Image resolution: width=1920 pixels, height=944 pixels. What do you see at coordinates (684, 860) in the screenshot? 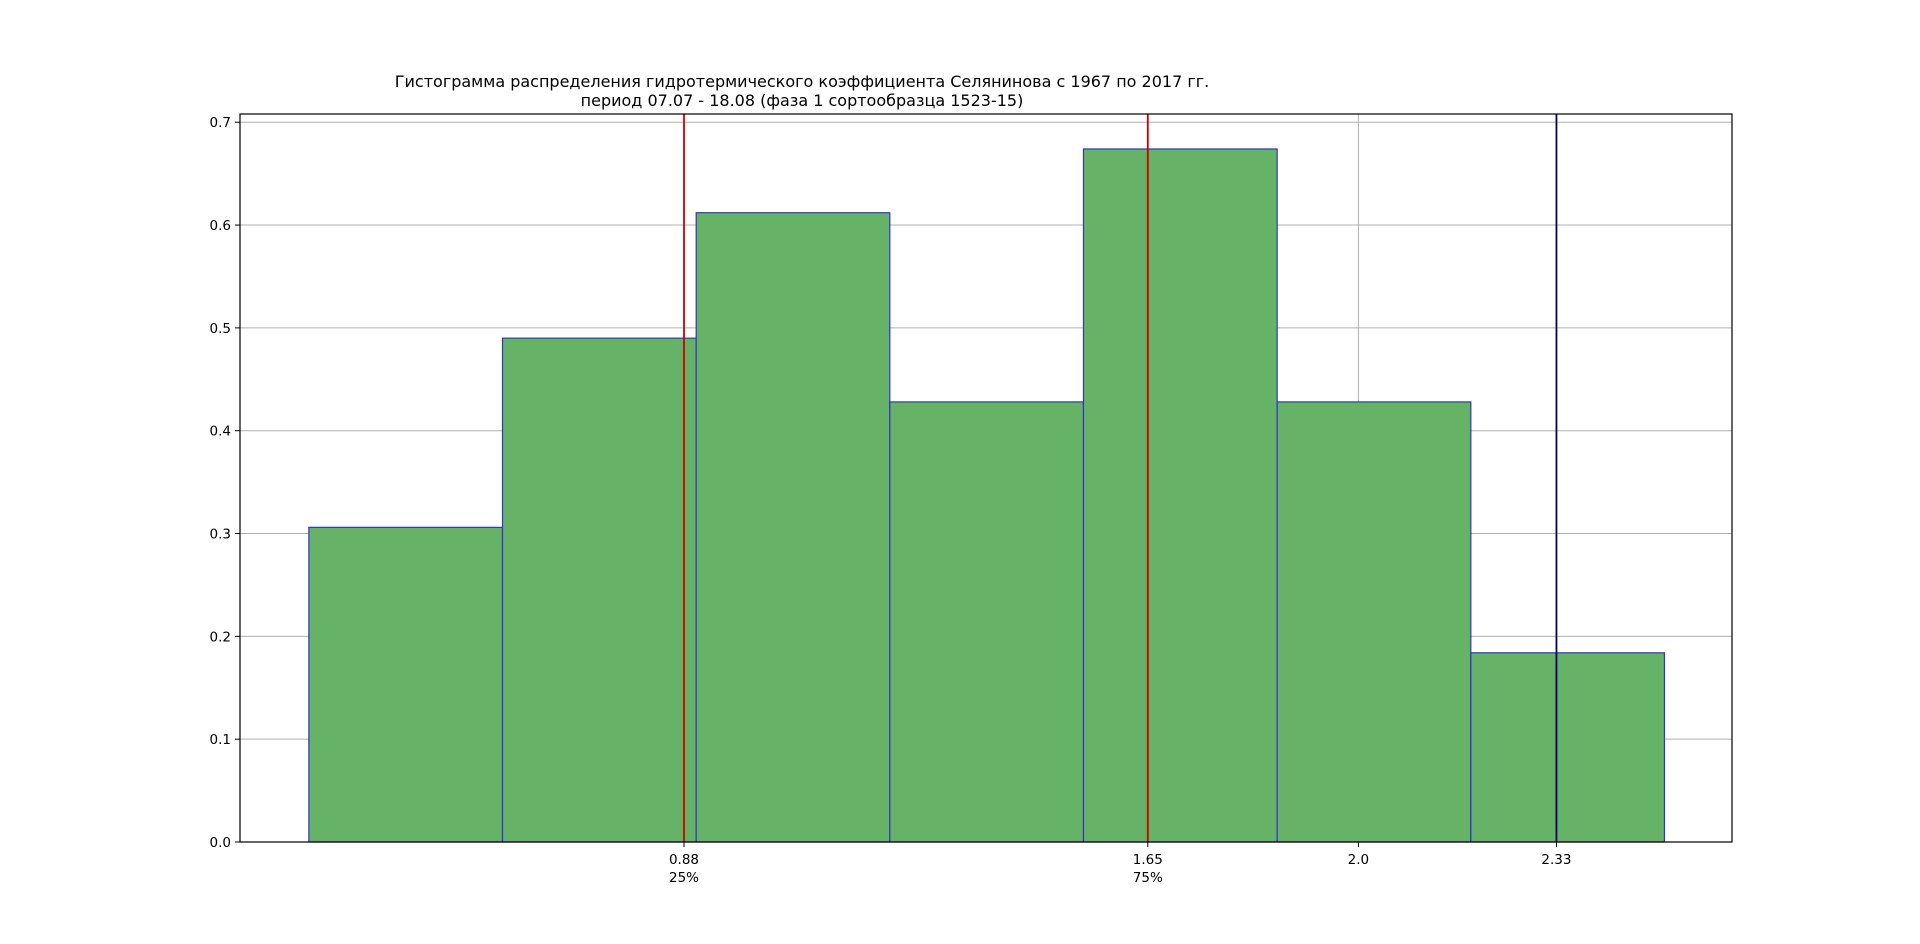
I see `x-tick-label: 0.88` at bounding box center [684, 860].